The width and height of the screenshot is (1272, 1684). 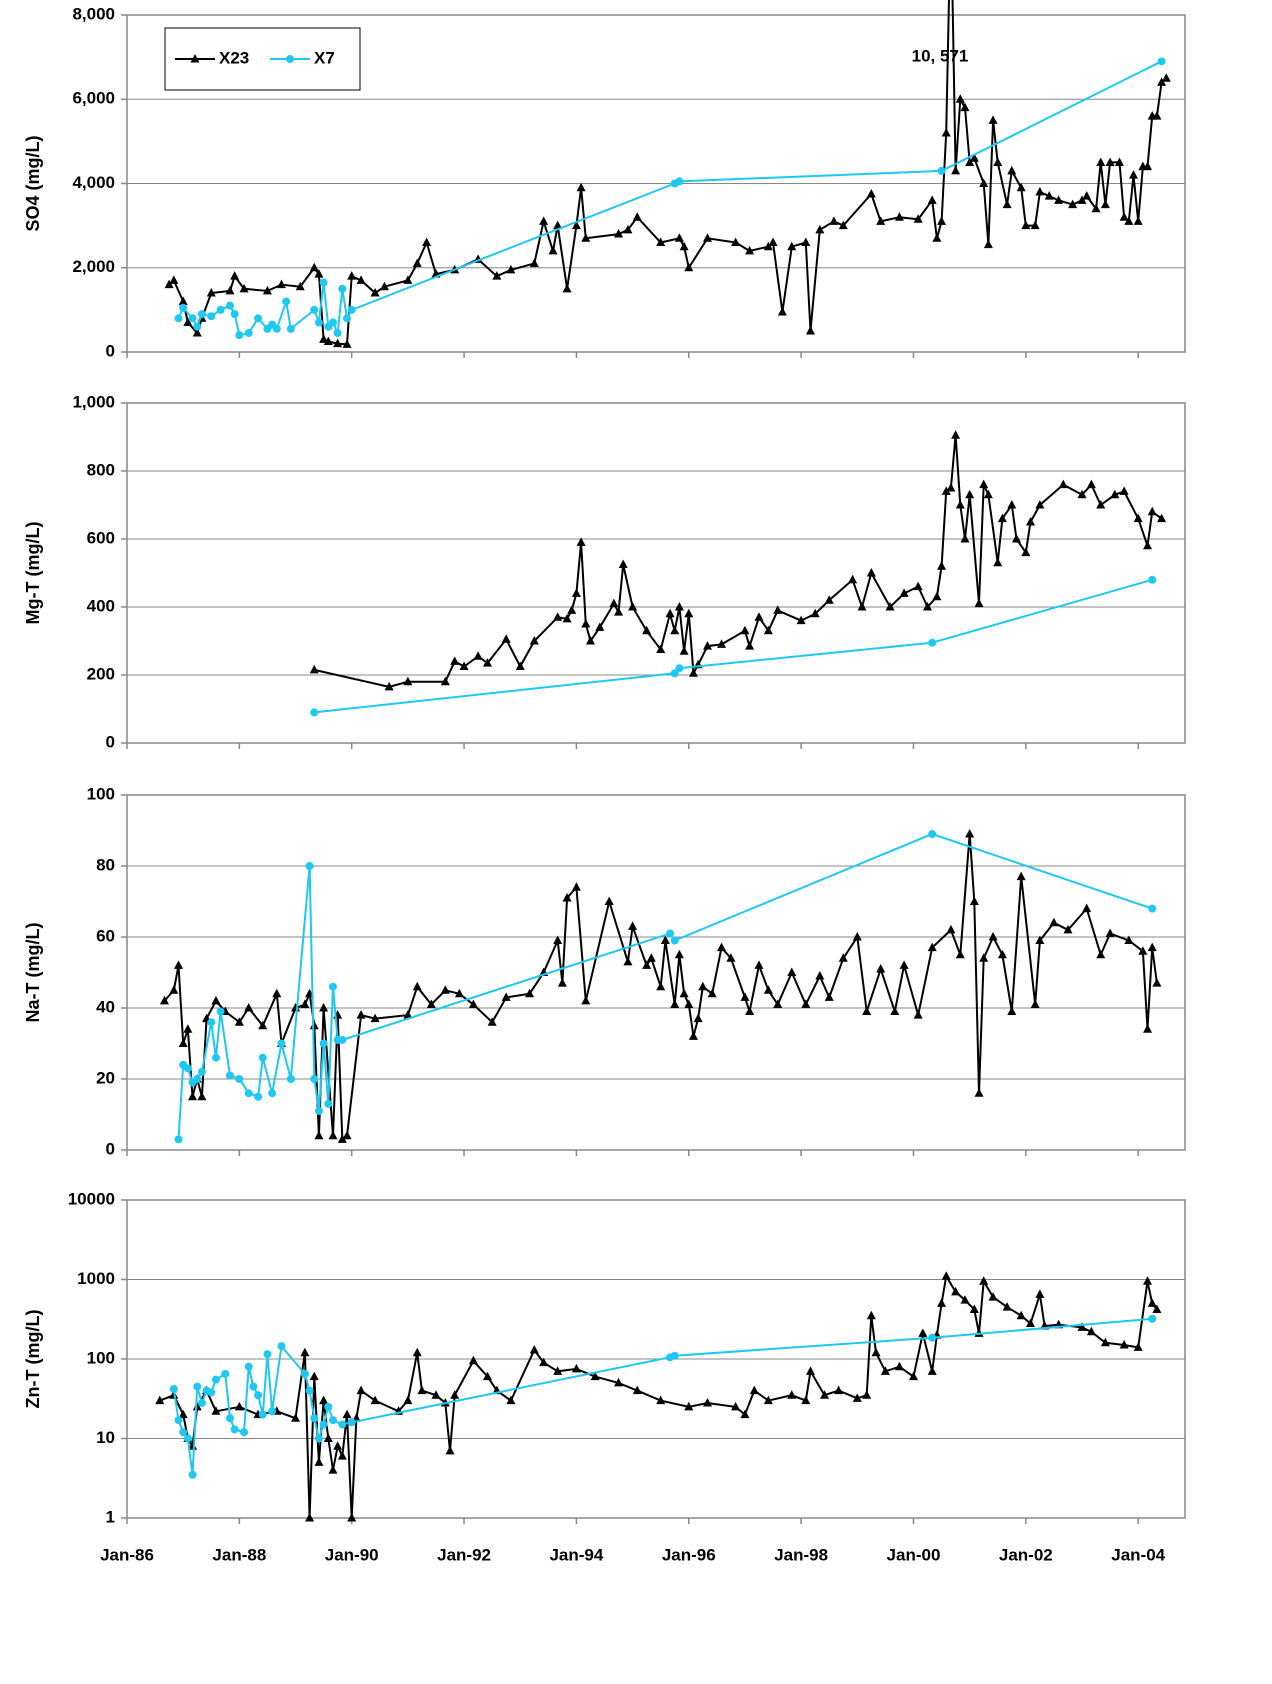 What do you see at coordinates (110, 1516) in the screenshot?
I see `y-tick-label: 1` at bounding box center [110, 1516].